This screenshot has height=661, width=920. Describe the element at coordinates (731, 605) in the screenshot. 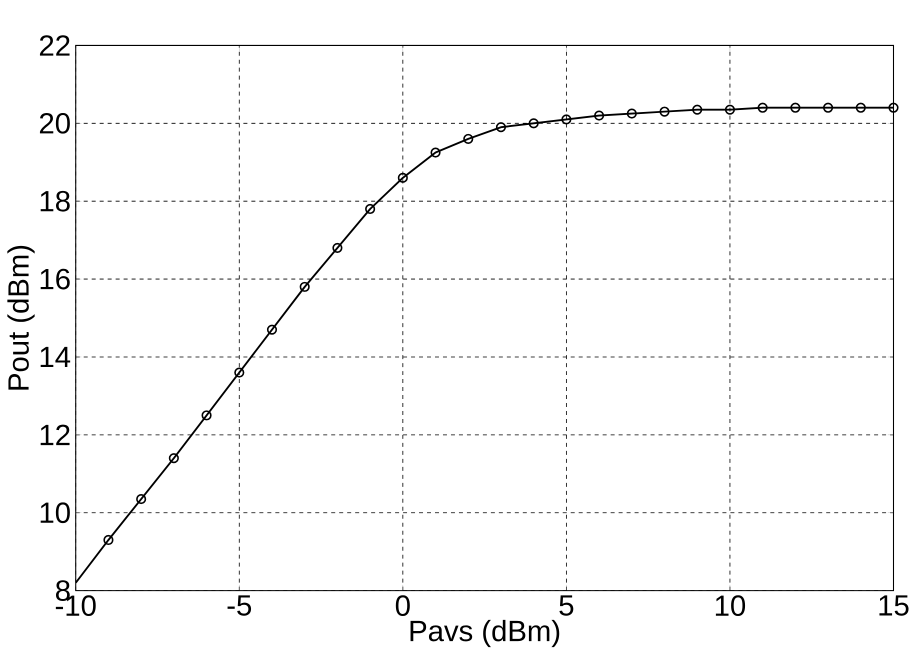

I see `x-tick-label: 10` at that location.